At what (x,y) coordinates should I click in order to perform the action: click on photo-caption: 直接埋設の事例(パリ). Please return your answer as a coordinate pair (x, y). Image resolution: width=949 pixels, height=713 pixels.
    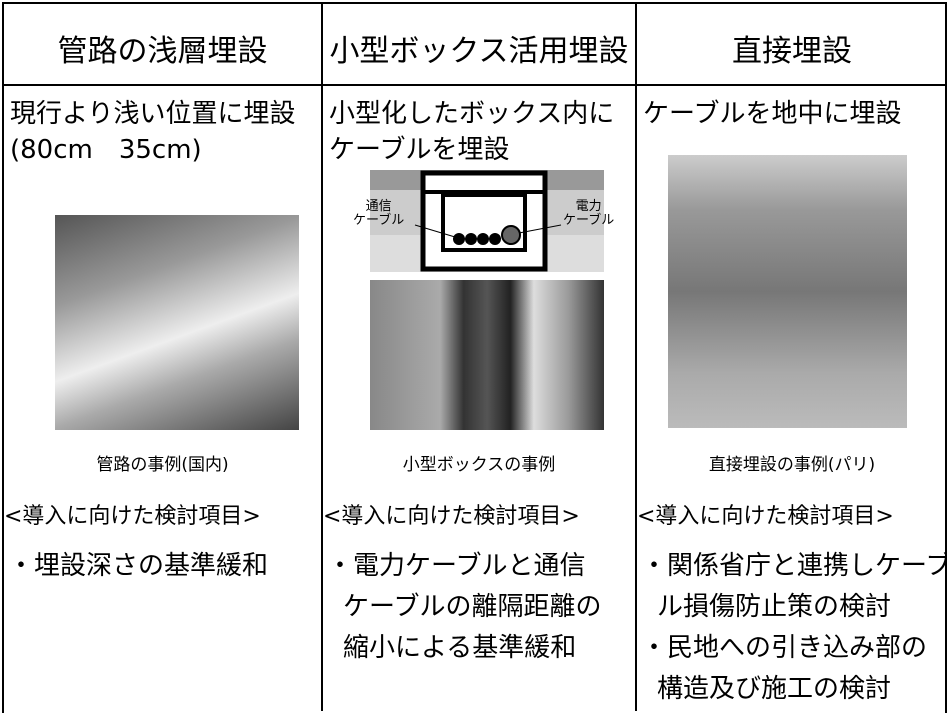
    Looking at the image, I should click on (792, 465).